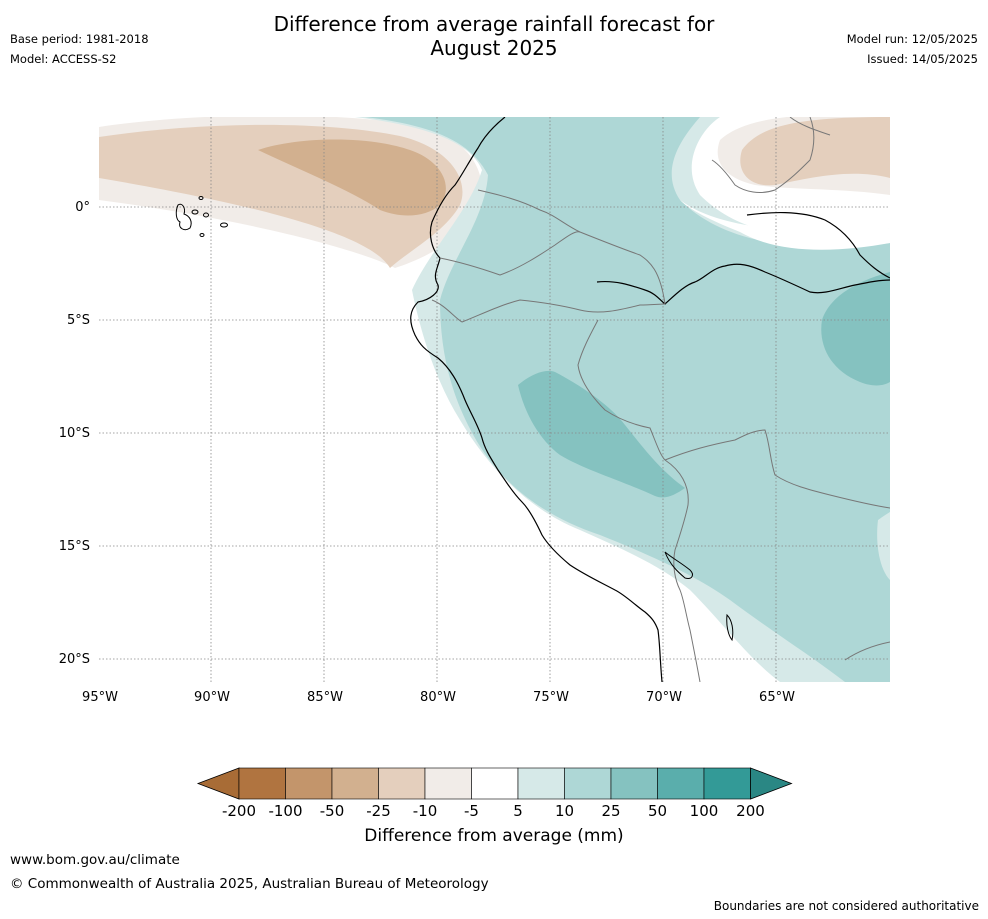  I want to click on colorbar: -200 -100 -50 -25 -10 -5 5 10 25 50 100 200, so click(494, 793).